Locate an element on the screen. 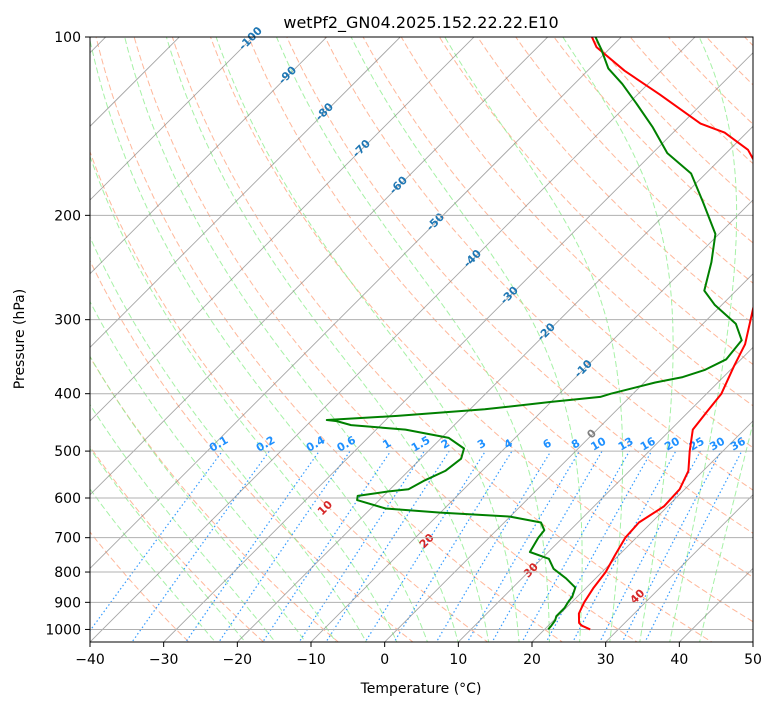  mixing-ratio-label: 1 is located at coordinates (386, 444).